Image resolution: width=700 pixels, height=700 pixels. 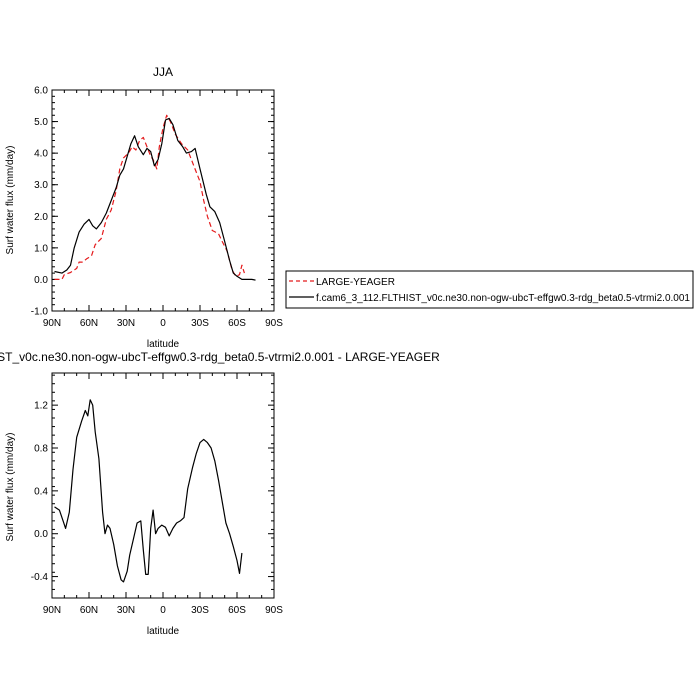 I want to click on bottom-y-tick-label: -0.4, so click(x=40, y=577).